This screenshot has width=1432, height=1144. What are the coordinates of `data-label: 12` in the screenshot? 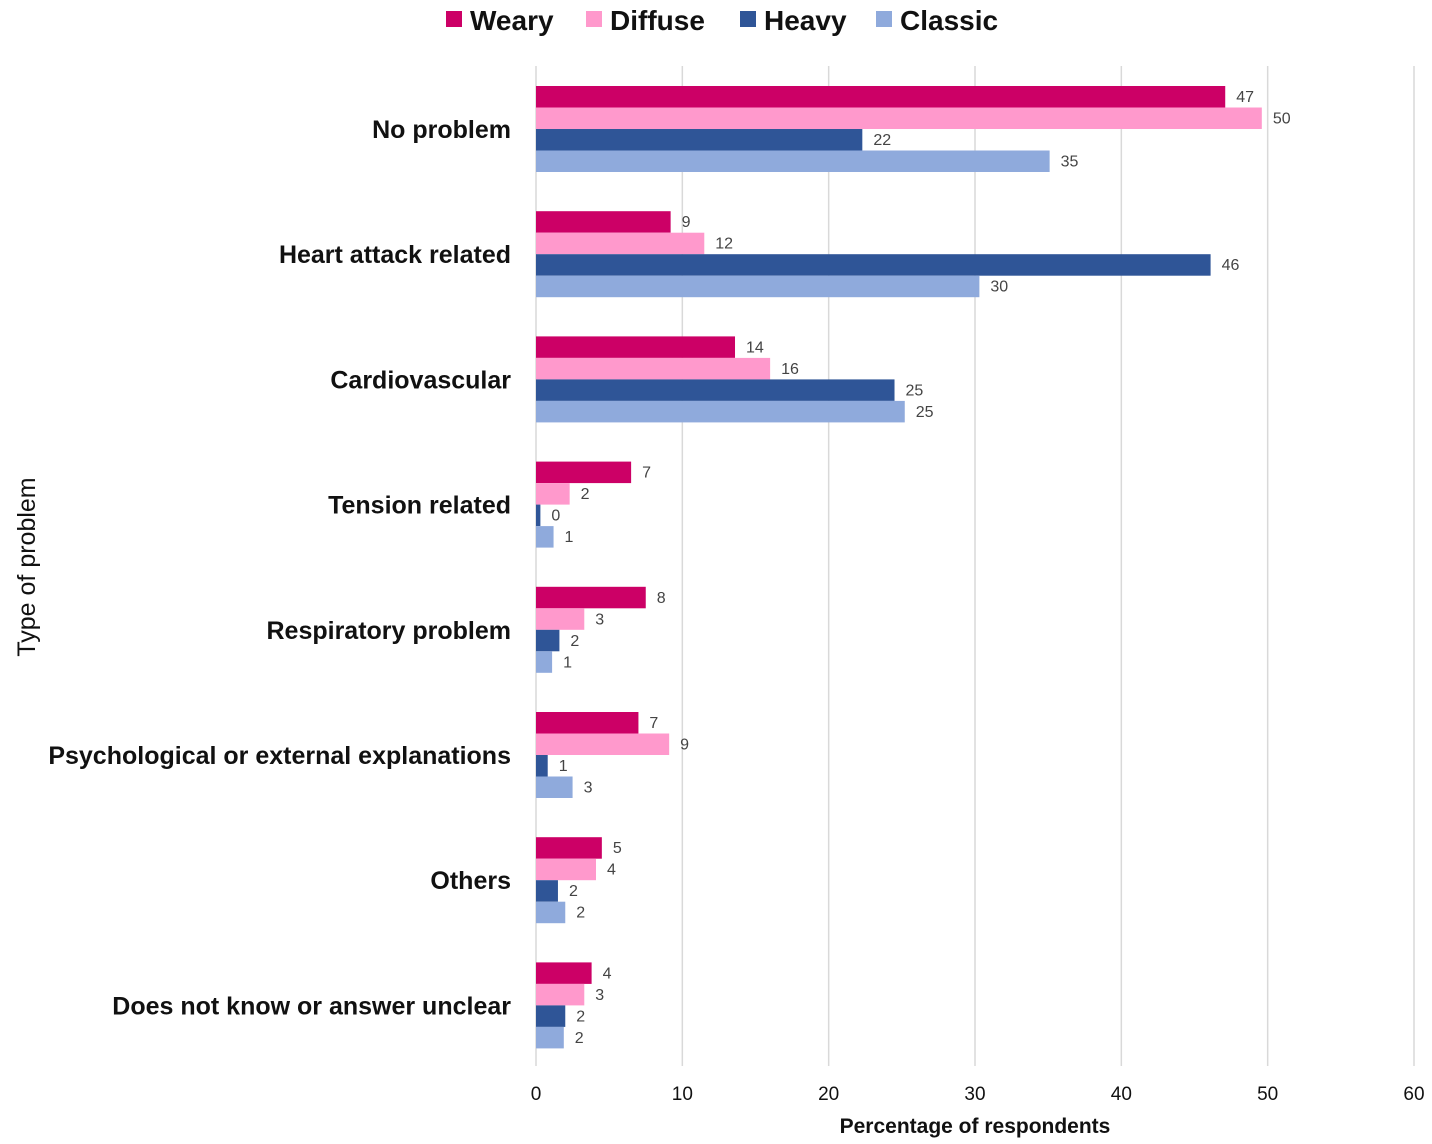 It's located at (724, 244).